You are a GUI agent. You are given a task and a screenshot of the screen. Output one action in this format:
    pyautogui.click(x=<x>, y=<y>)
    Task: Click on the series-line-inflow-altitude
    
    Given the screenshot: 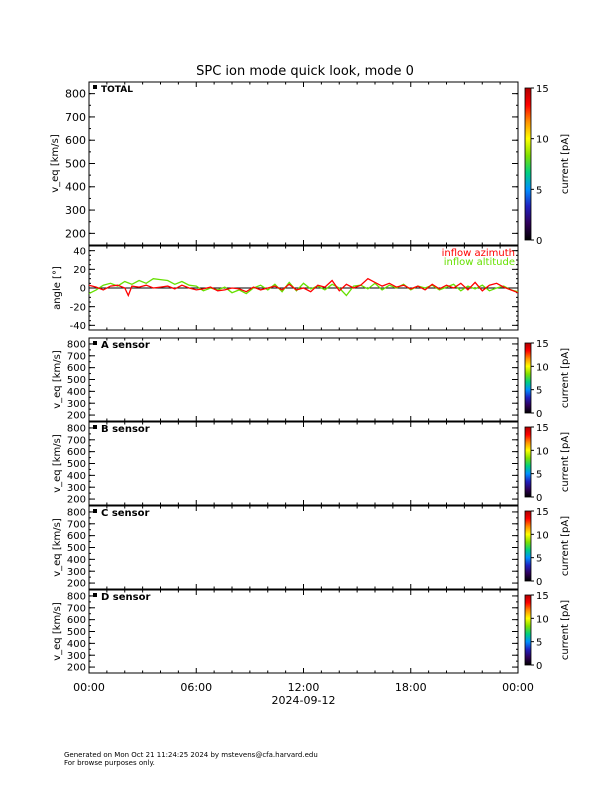 What is the action you would take?
    pyautogui.click(x=303, y=287)
    